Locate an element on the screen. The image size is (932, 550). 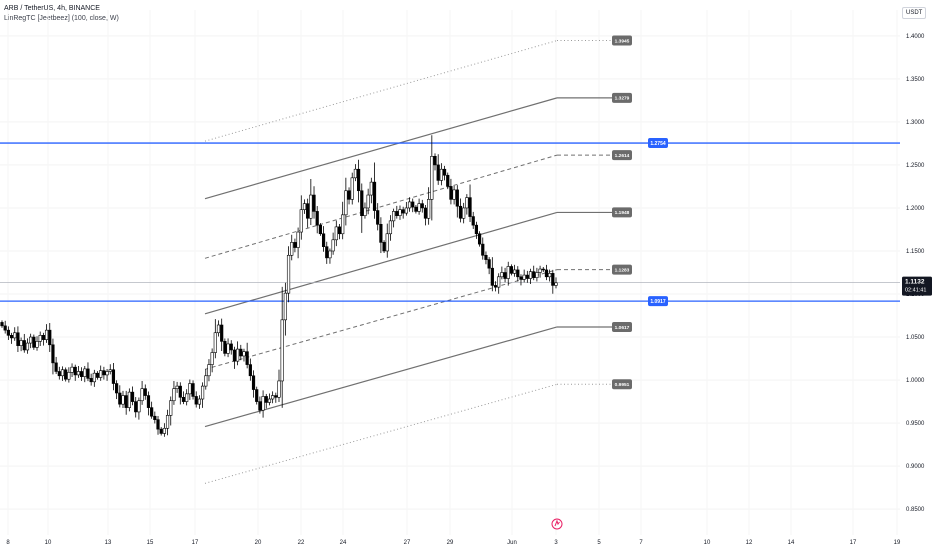
time-tick-label: 5 is located at coordinates (599, 543).